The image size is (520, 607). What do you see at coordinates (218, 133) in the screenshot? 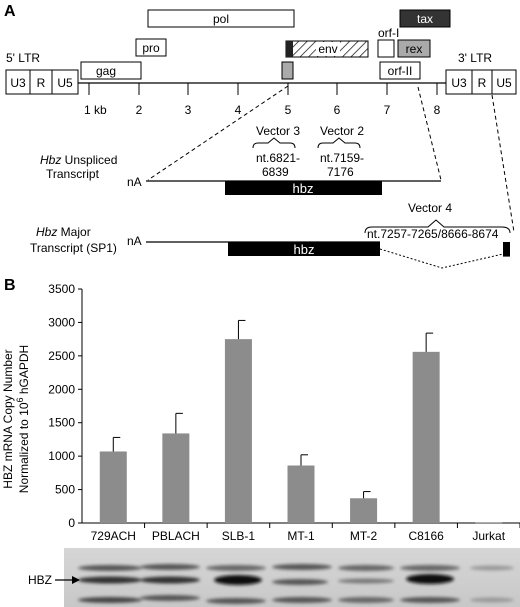
I see `projection-left` at bounding box center [218, 133].